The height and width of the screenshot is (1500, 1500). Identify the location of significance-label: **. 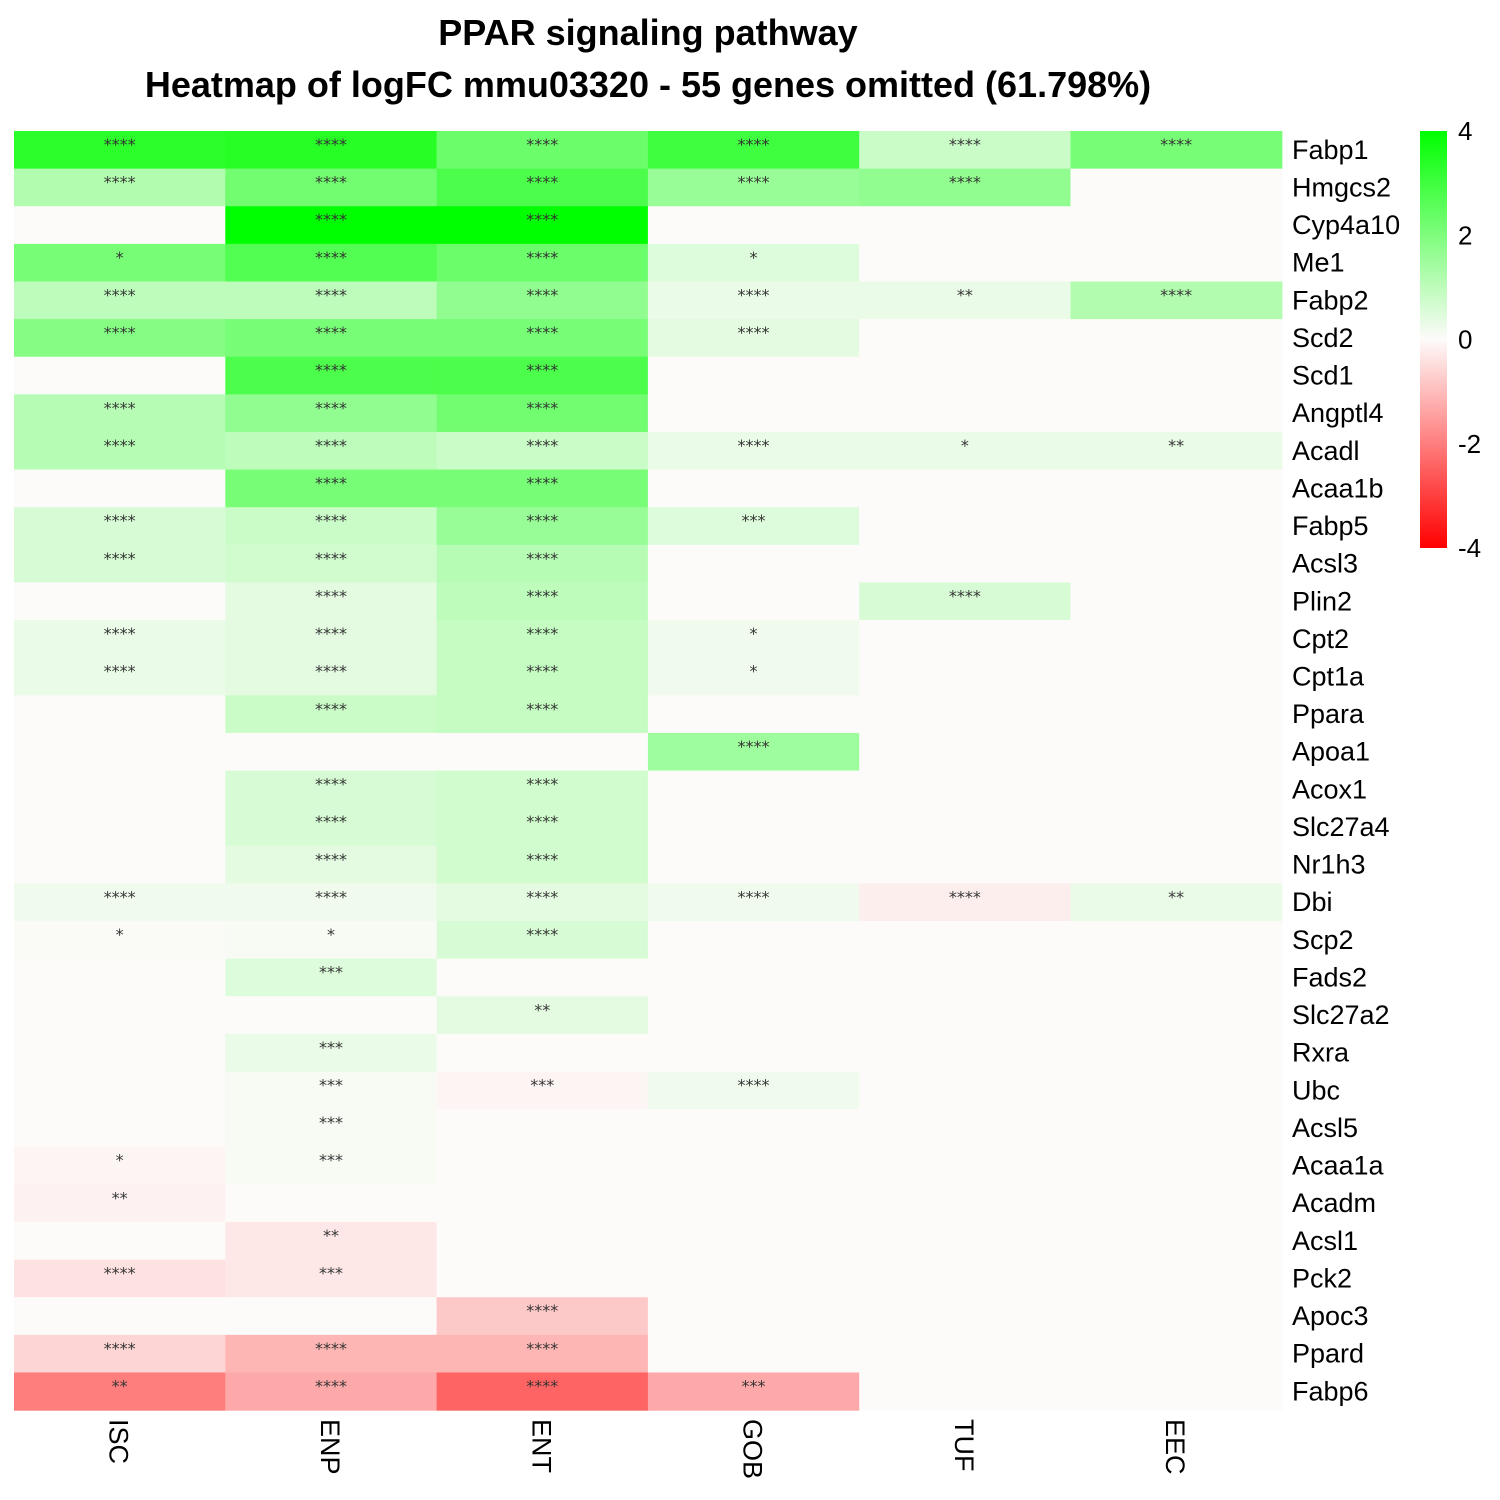
(1176, 445).